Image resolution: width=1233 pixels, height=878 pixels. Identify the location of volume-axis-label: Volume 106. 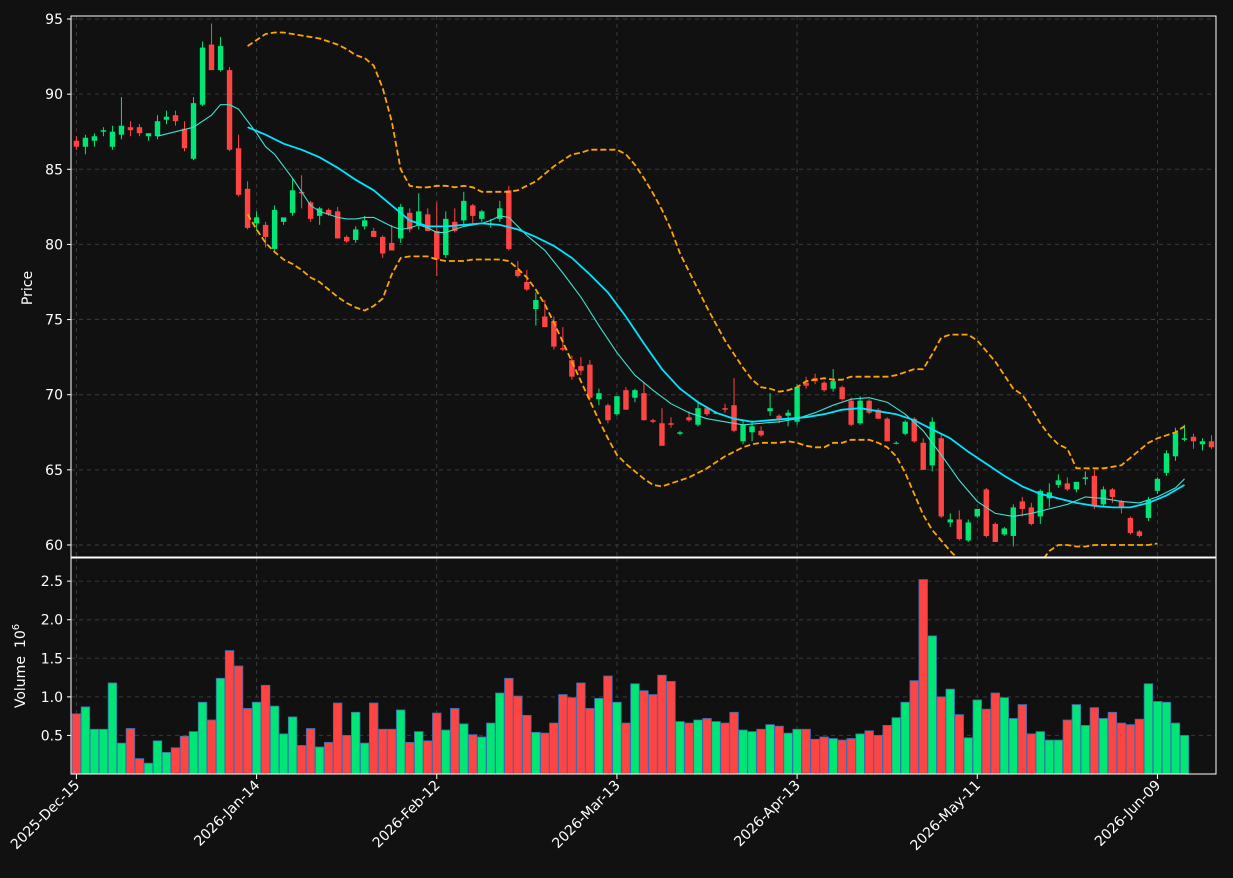
(20, 666).